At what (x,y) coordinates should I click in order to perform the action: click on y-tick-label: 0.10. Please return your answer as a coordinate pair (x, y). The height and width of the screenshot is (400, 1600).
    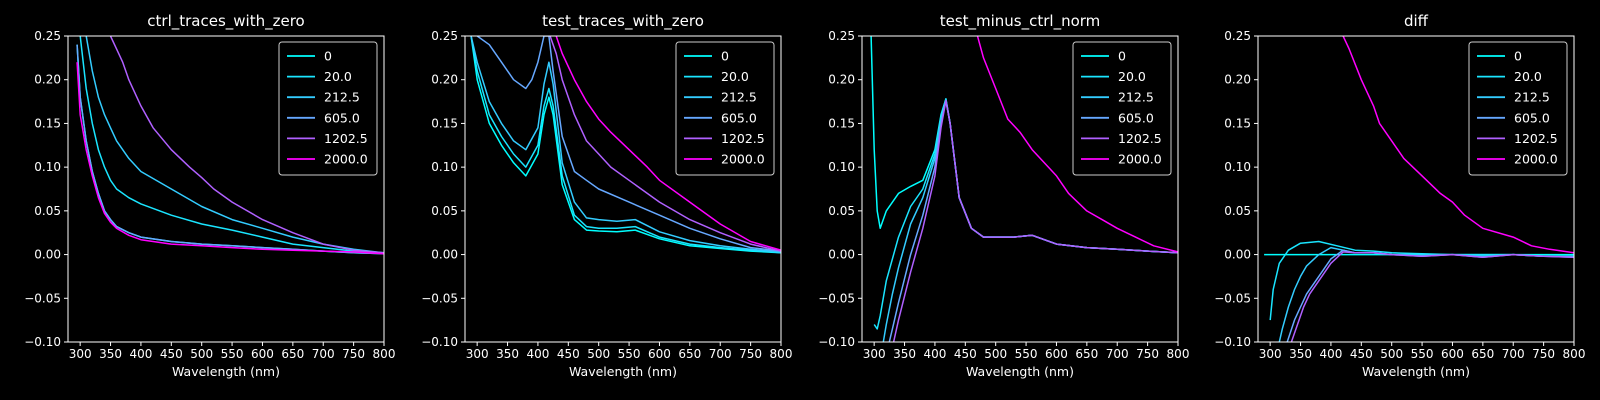
    Looking at the image, I should click on (841, 167).